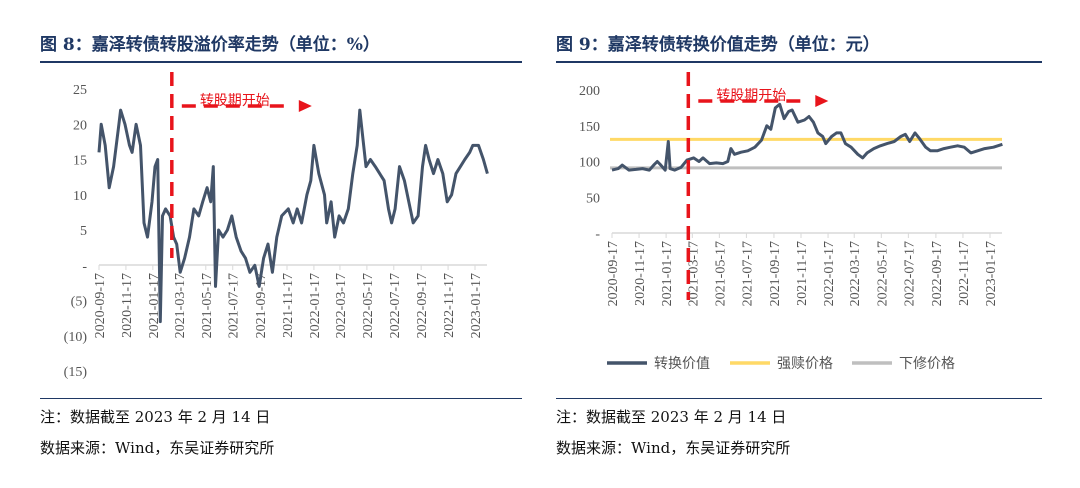  What do you see at coordinates (682, 363) in the screenshot?
I see `legend-label-0: 转换价值` at bounding box center [682, 363].